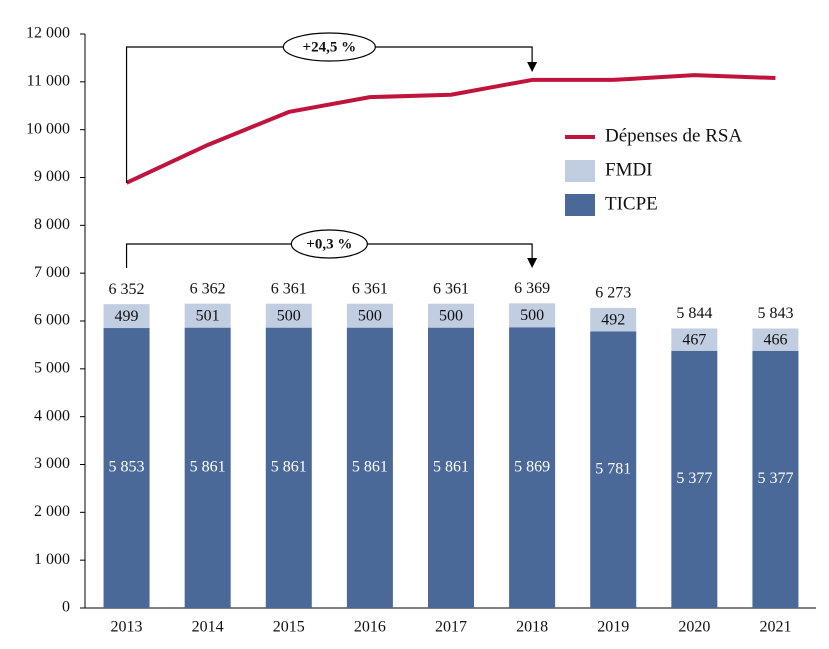 The image size is (829, 649). Describe the element at coordinates (66, 607) in the screenshot. I see `y-tick-label: 0` at that location.